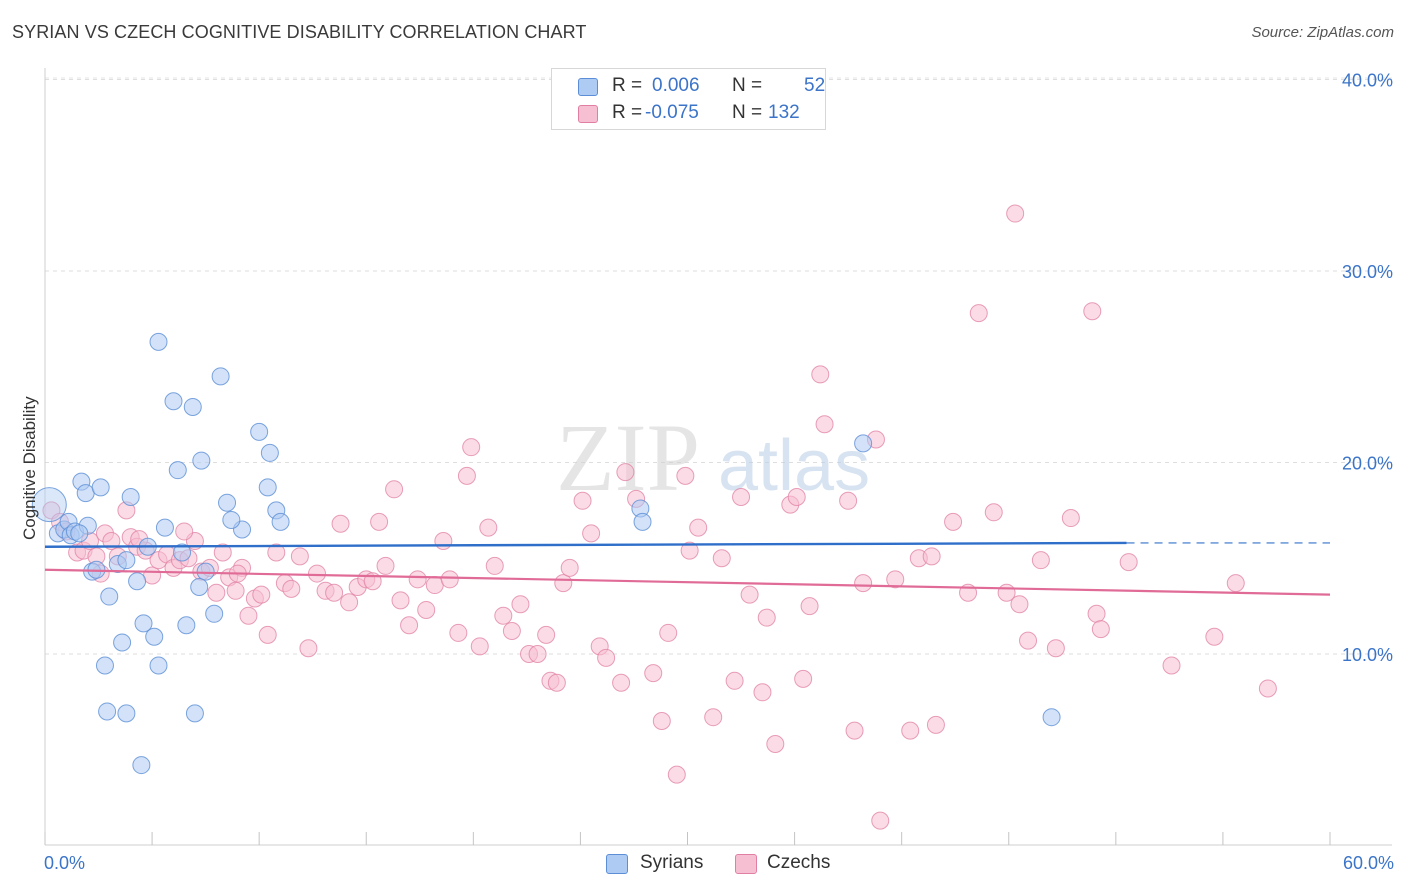  I want to click on czechs-r-label: R =, so click(627, 112).